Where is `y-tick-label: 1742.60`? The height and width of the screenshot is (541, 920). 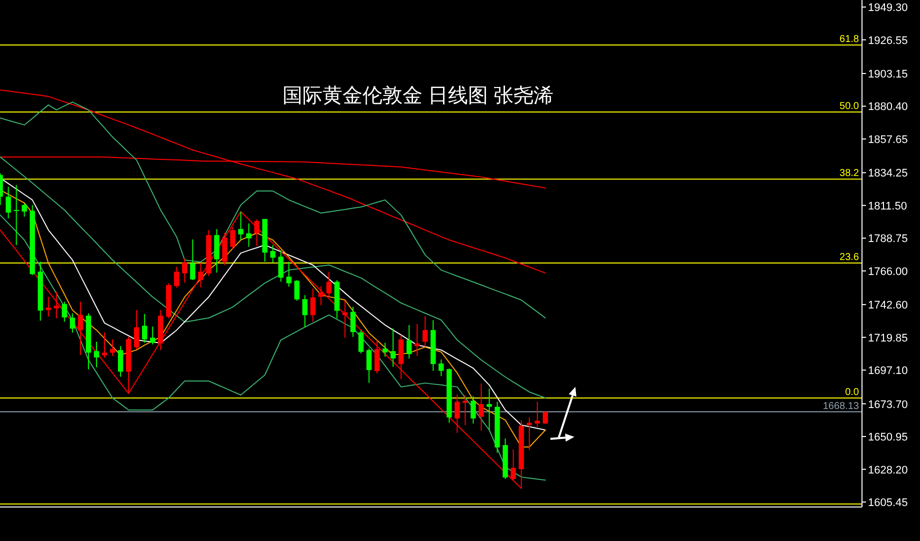 y-tick-label: 1742.60 is located at coordinates (888, 306).